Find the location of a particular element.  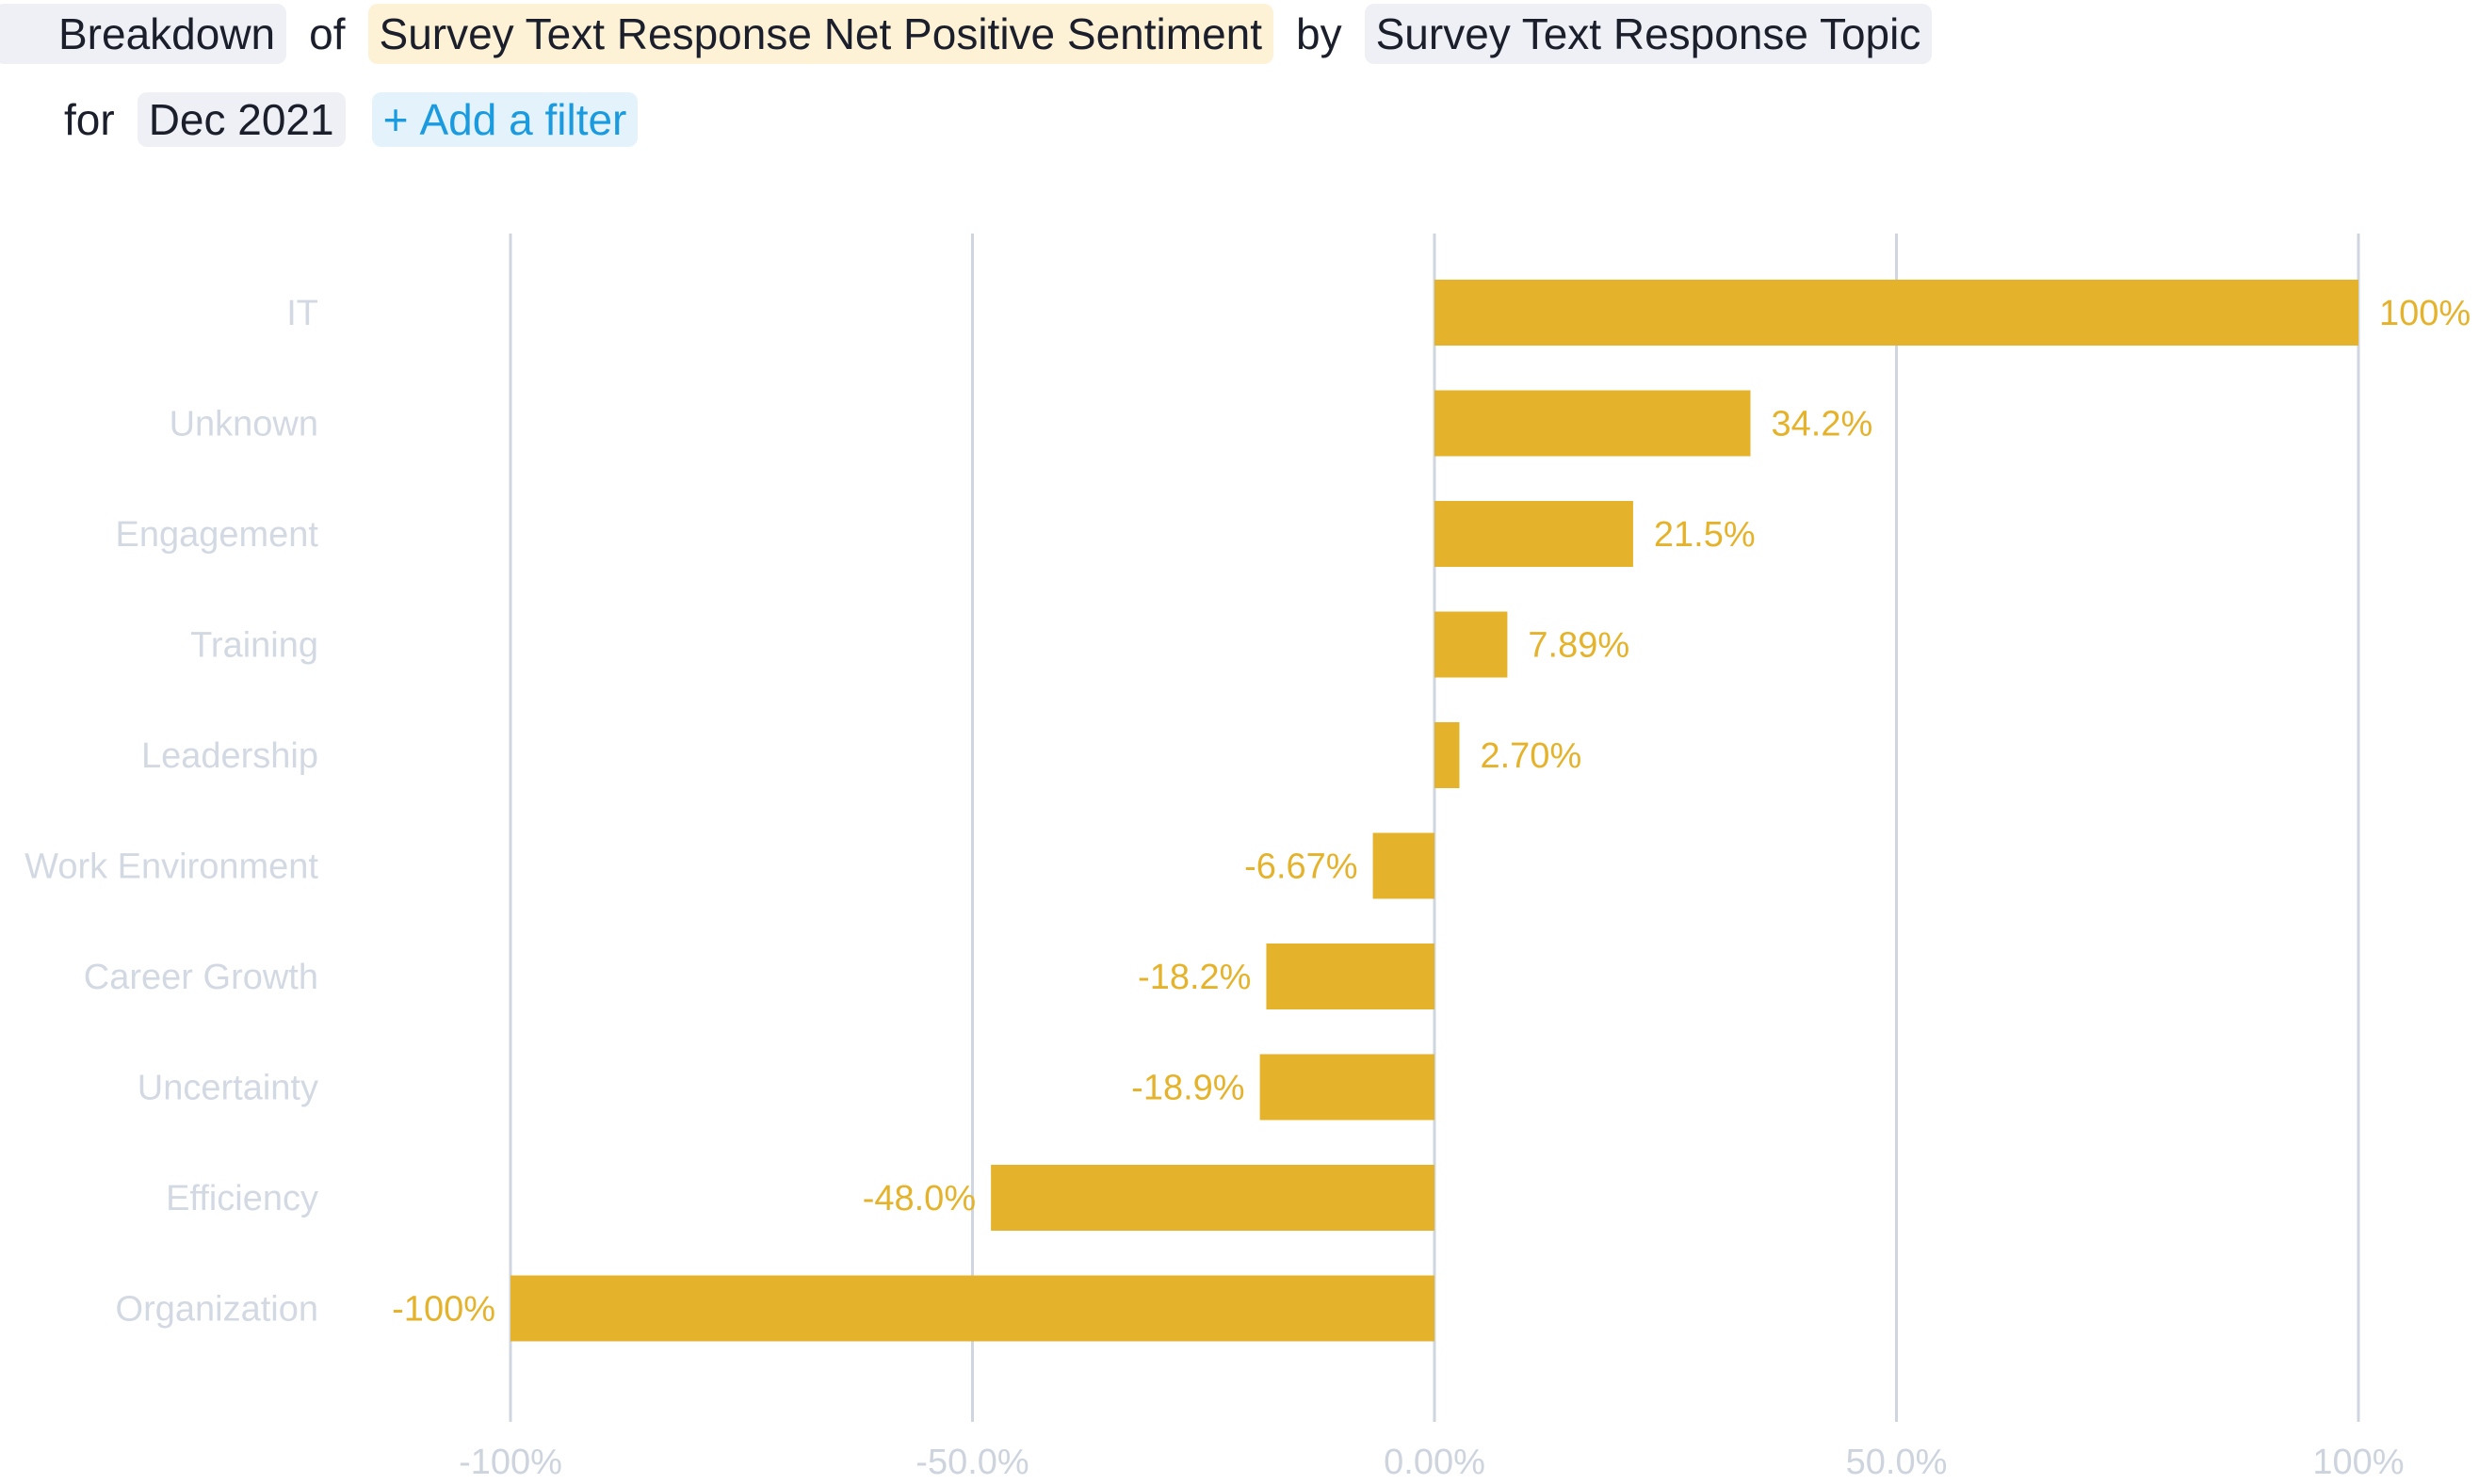

category-label: Career Growth is located at coordinates (201, 977).